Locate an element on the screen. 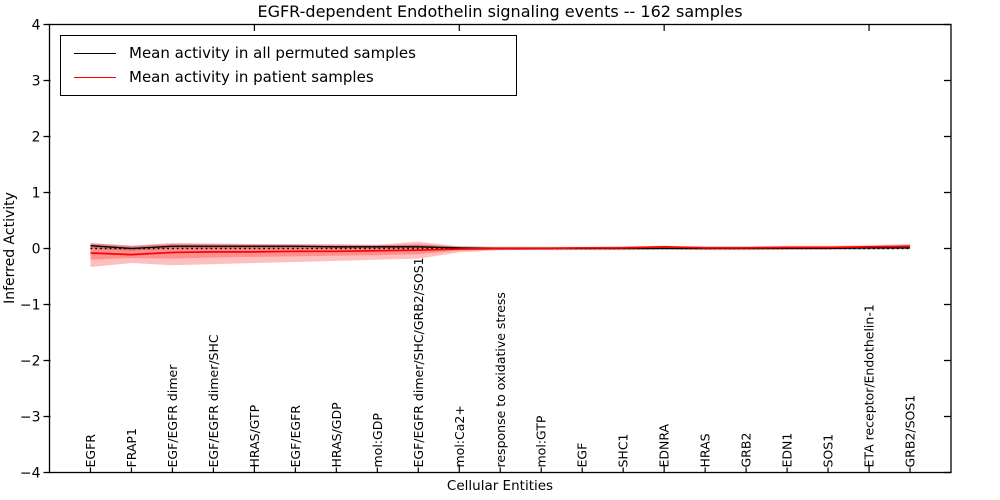 The height and width of the screenshot is (500, 1000). y-axis-label: Inferred Activity is located at coordinates (10, 248).